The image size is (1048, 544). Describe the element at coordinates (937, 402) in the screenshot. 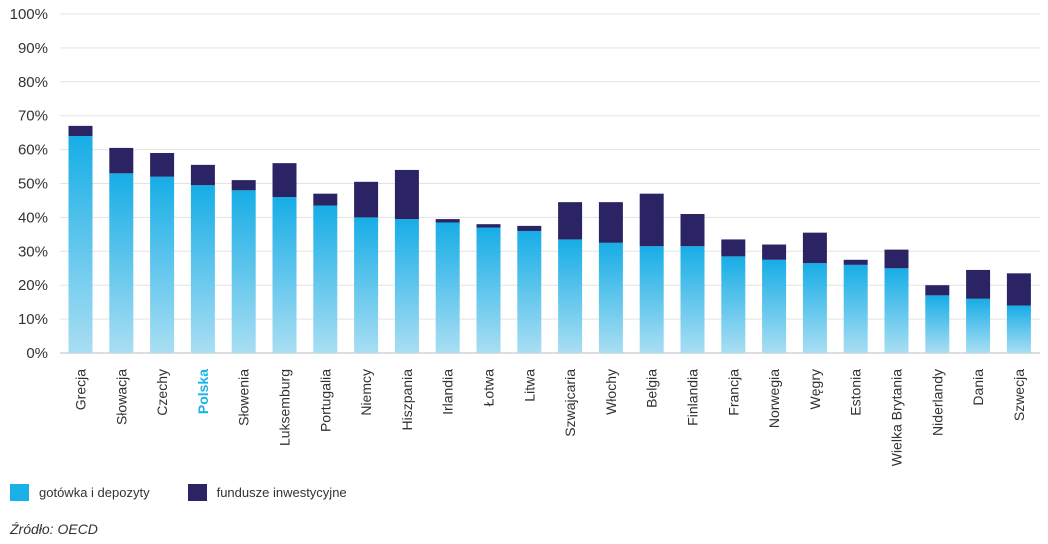

I see `x-category-label: Niderlandy` at that location.